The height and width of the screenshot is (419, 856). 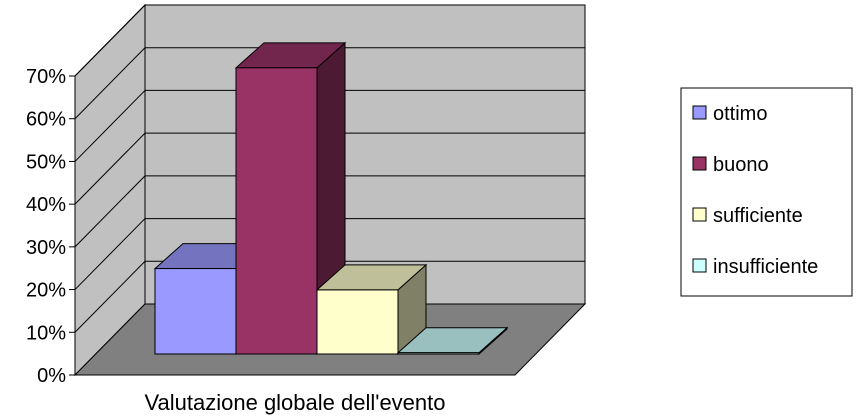 What do you see at coordinates (294, 402) in the screenshot?
I see `x-axis-title: Valutazione globale dell'evento` at bounding box center [294, 402].